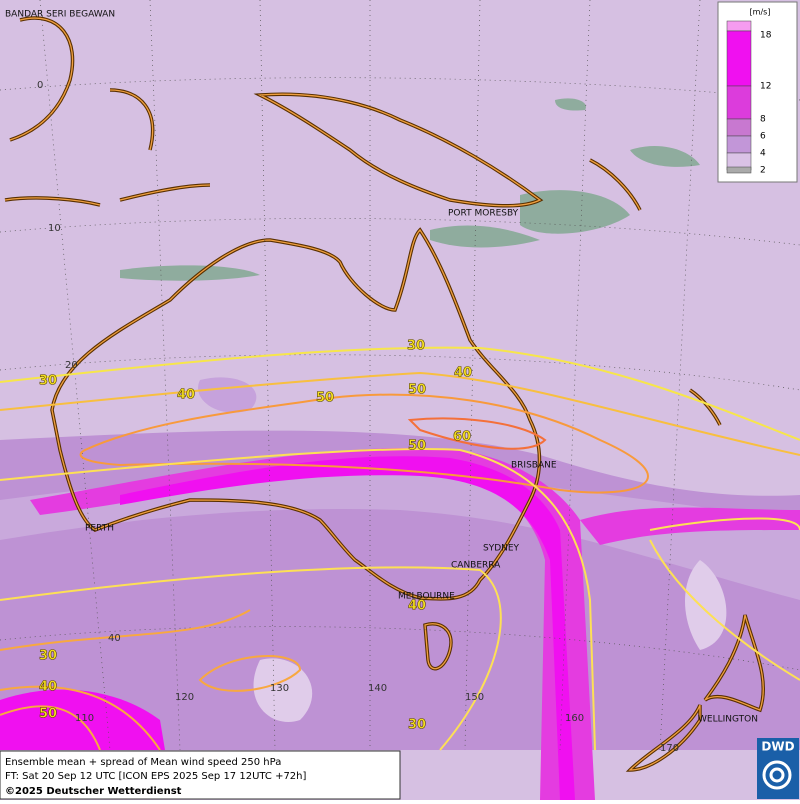 The height and width of the screenshot is (804, 800). Describe the element at coordinates (501, 549) in the screenshot. I see `city-label: SYDNEY` at that location.